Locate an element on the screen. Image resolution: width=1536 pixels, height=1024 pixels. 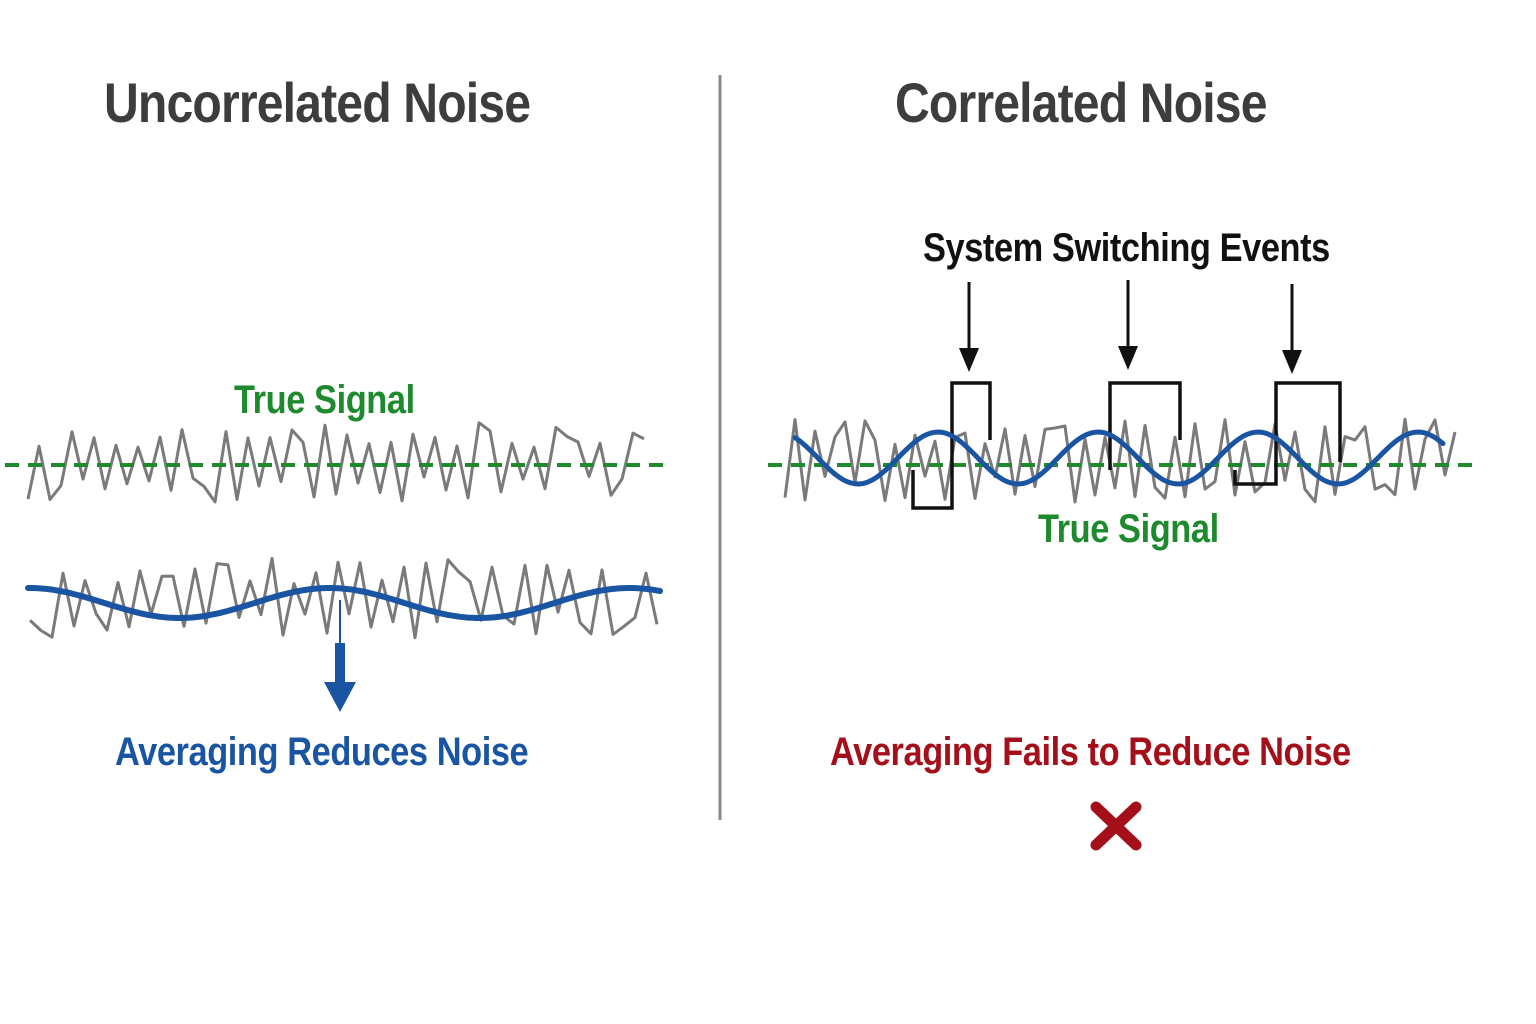
left-caption: Averaging Reduces Noise is located at coordinates (322, 752).